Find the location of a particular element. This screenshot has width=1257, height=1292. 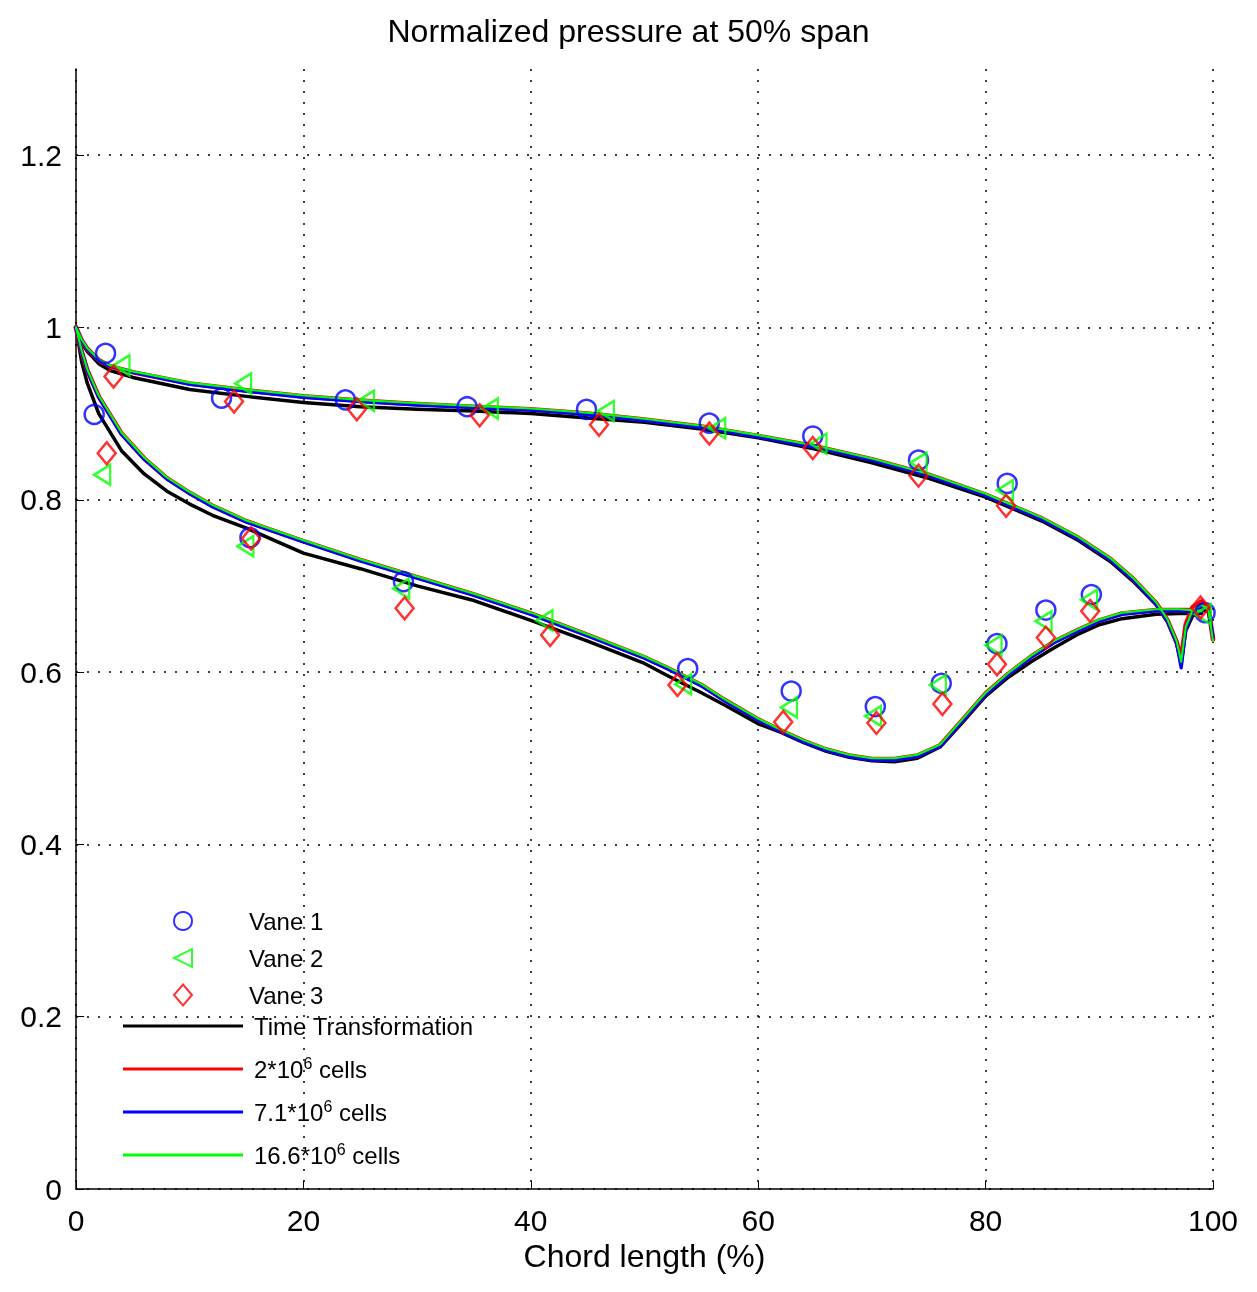

legend-label: Time Transformation is located at coordinates (364, 1026).